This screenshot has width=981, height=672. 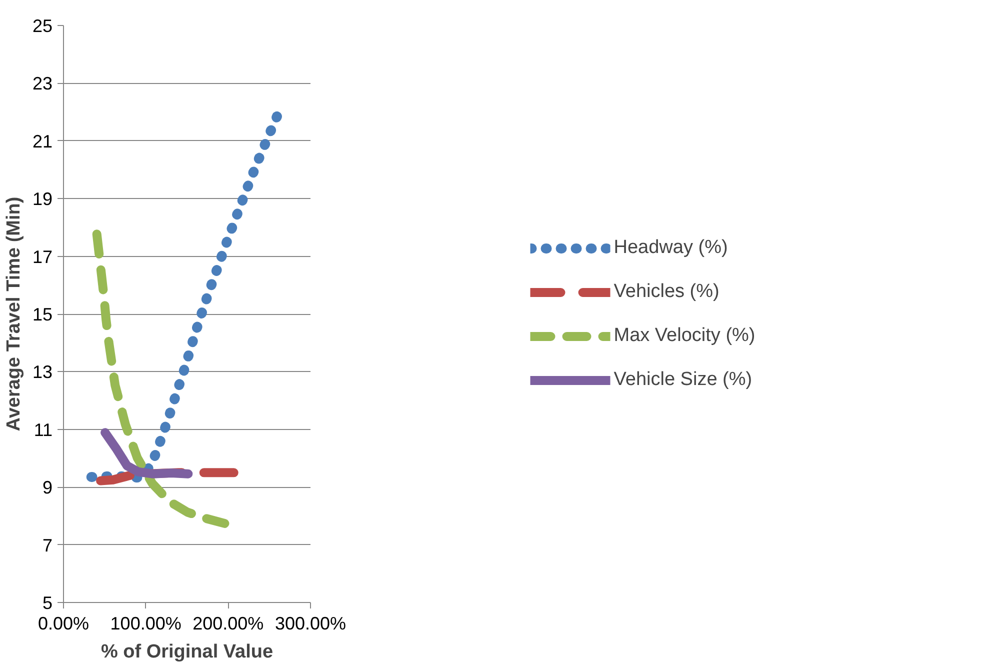 What do you see at coordinates (42, 256) in the screenshot?
I see `y-tick-label: 17` at bounding box center [42, 256].